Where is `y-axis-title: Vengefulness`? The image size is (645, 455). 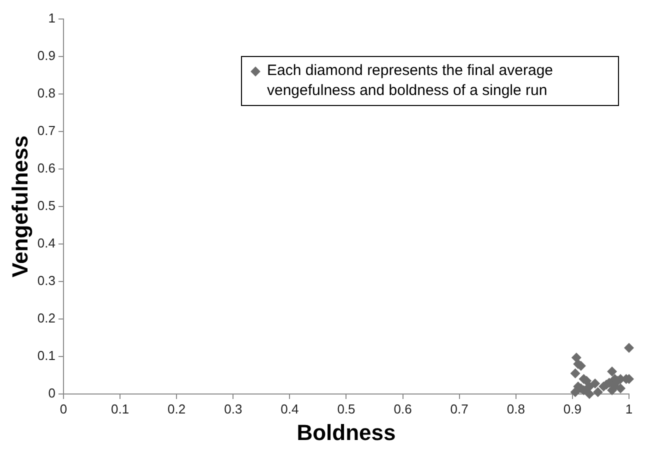
y-axis-title: Vengefulness is located at coordinates (19, 206).